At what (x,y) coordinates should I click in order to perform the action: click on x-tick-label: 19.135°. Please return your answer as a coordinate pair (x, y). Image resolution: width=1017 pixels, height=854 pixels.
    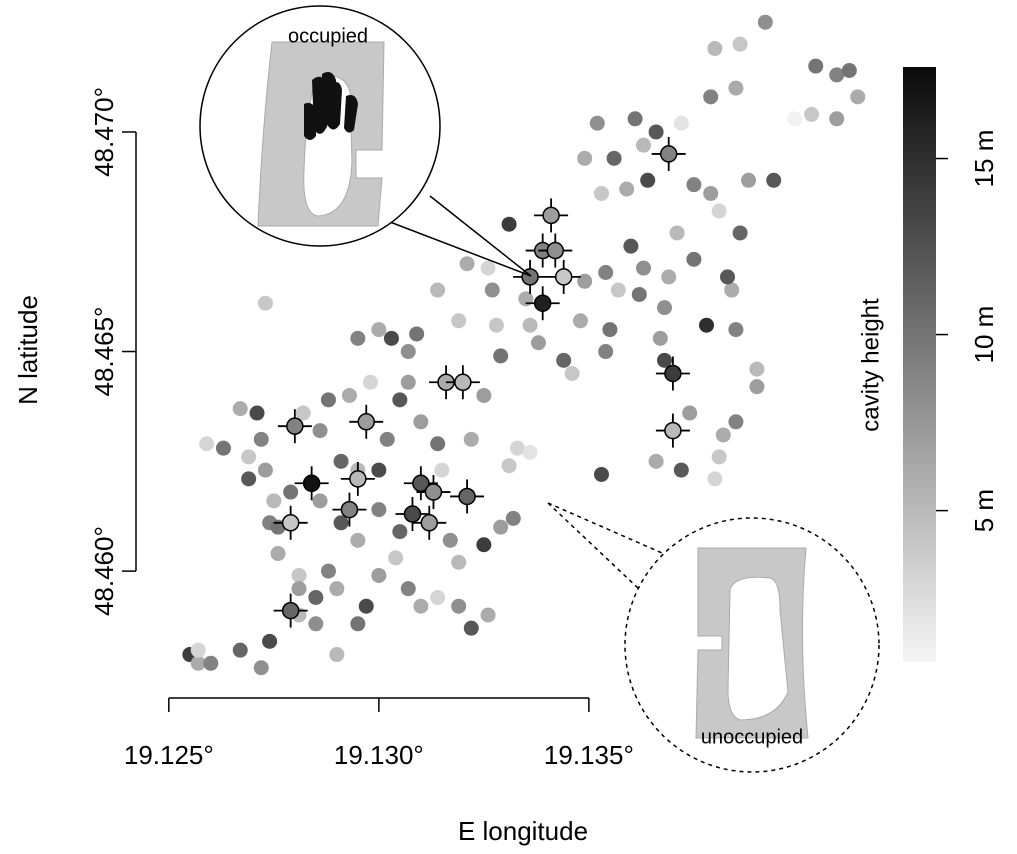
    Looking at the image, I should click on (589, 755).